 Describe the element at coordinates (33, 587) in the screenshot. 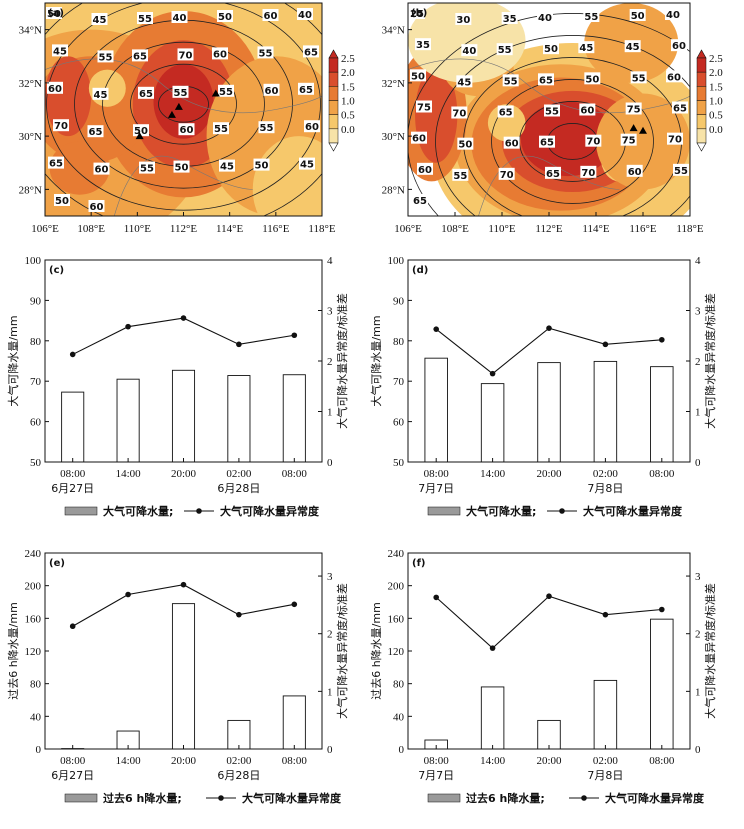

I see `left-tick-label: 200` at that location.